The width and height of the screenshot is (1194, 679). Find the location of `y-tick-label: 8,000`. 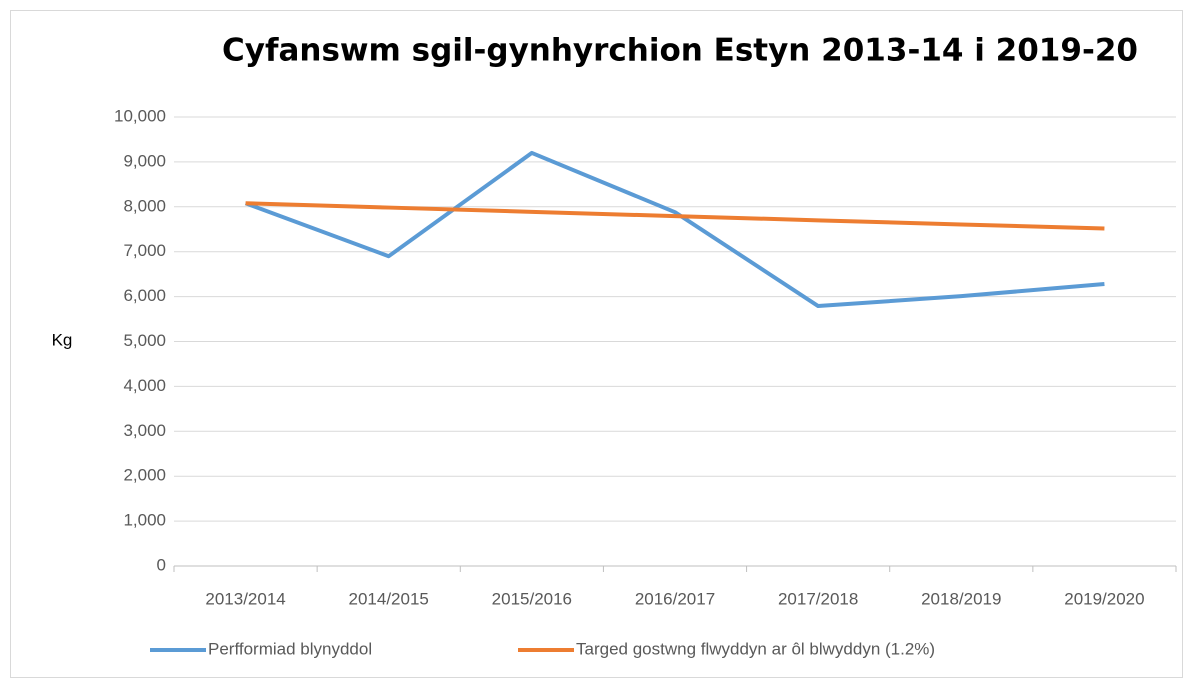

y-tick-label: 8,000 is located at coordinates (144, 205).